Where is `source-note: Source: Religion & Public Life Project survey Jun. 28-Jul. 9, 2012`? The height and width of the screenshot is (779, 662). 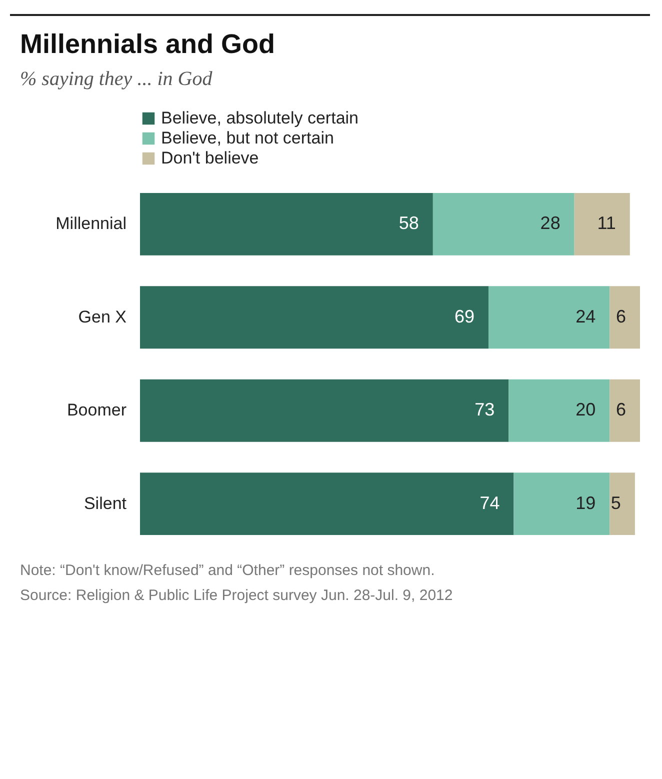
source-note: Source: Religion & Public Life Project survey Jun. 28-Jul. 9, 2012 is located at coordinates (237, 595).